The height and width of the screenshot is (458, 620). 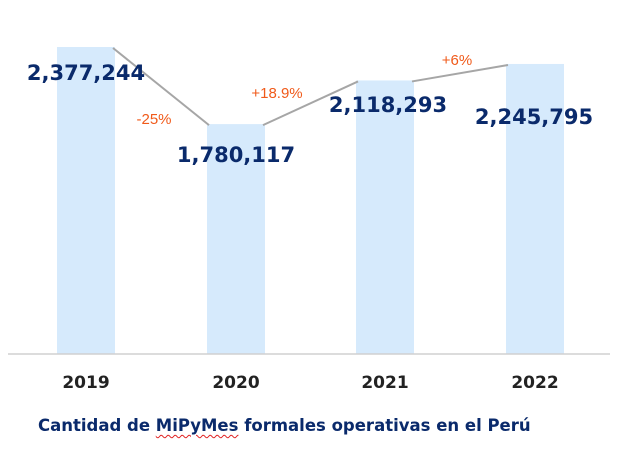 I want to click on bar-2022, so click(x=535, y=209).